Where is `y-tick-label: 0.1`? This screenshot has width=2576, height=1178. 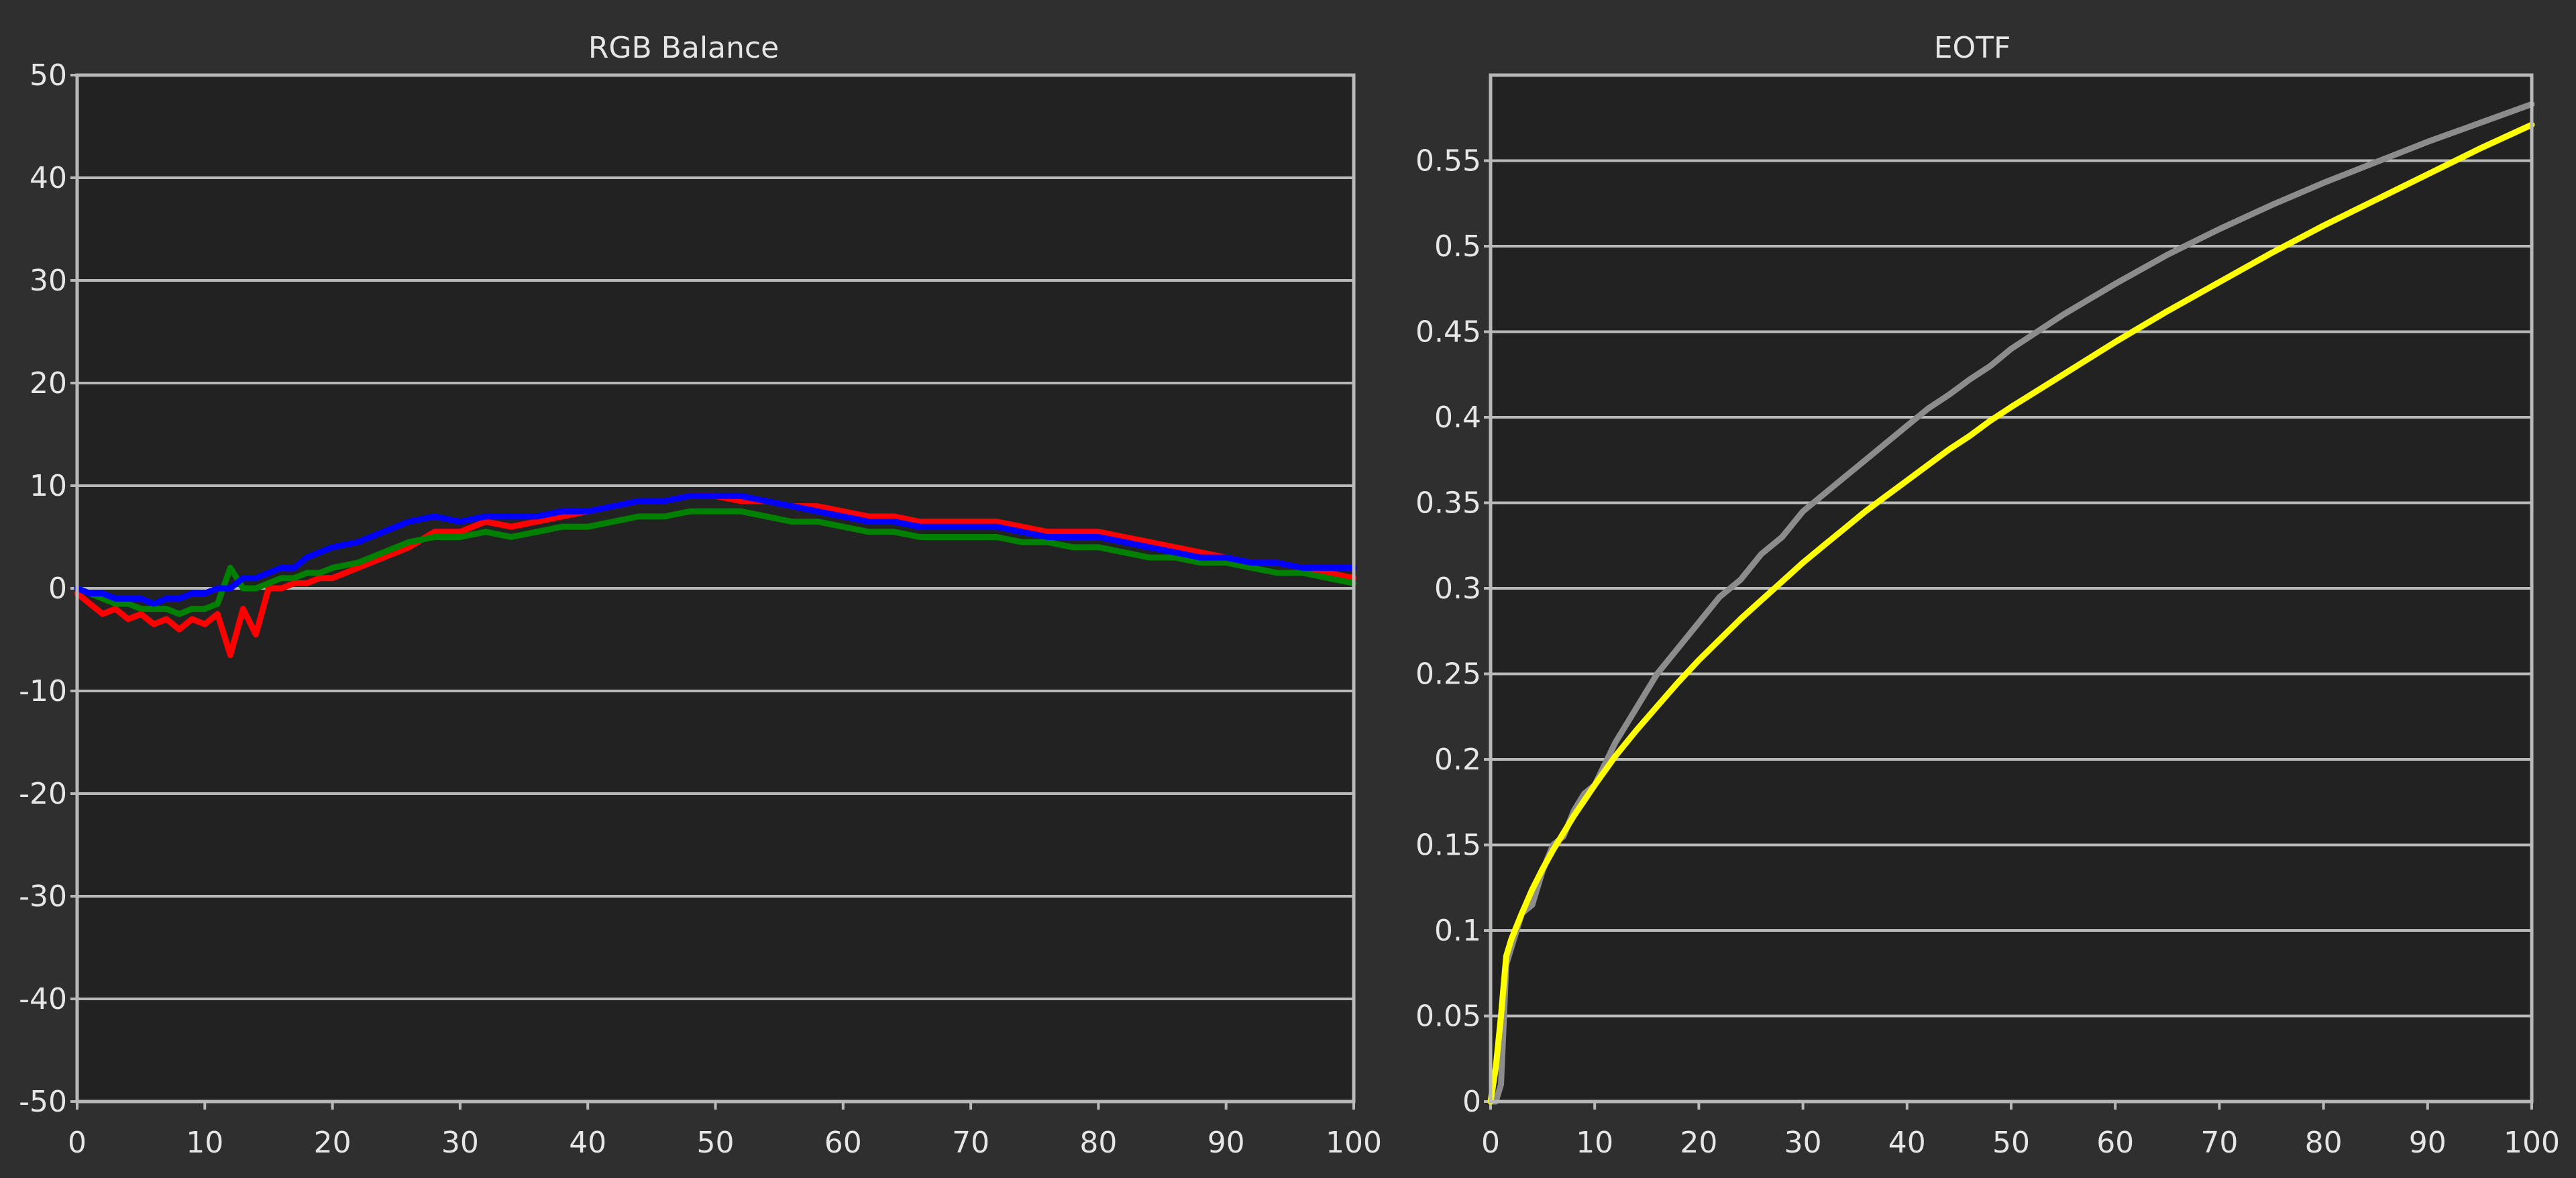
y-tick-label: 0.1 is located at coordinates (1457, 931).